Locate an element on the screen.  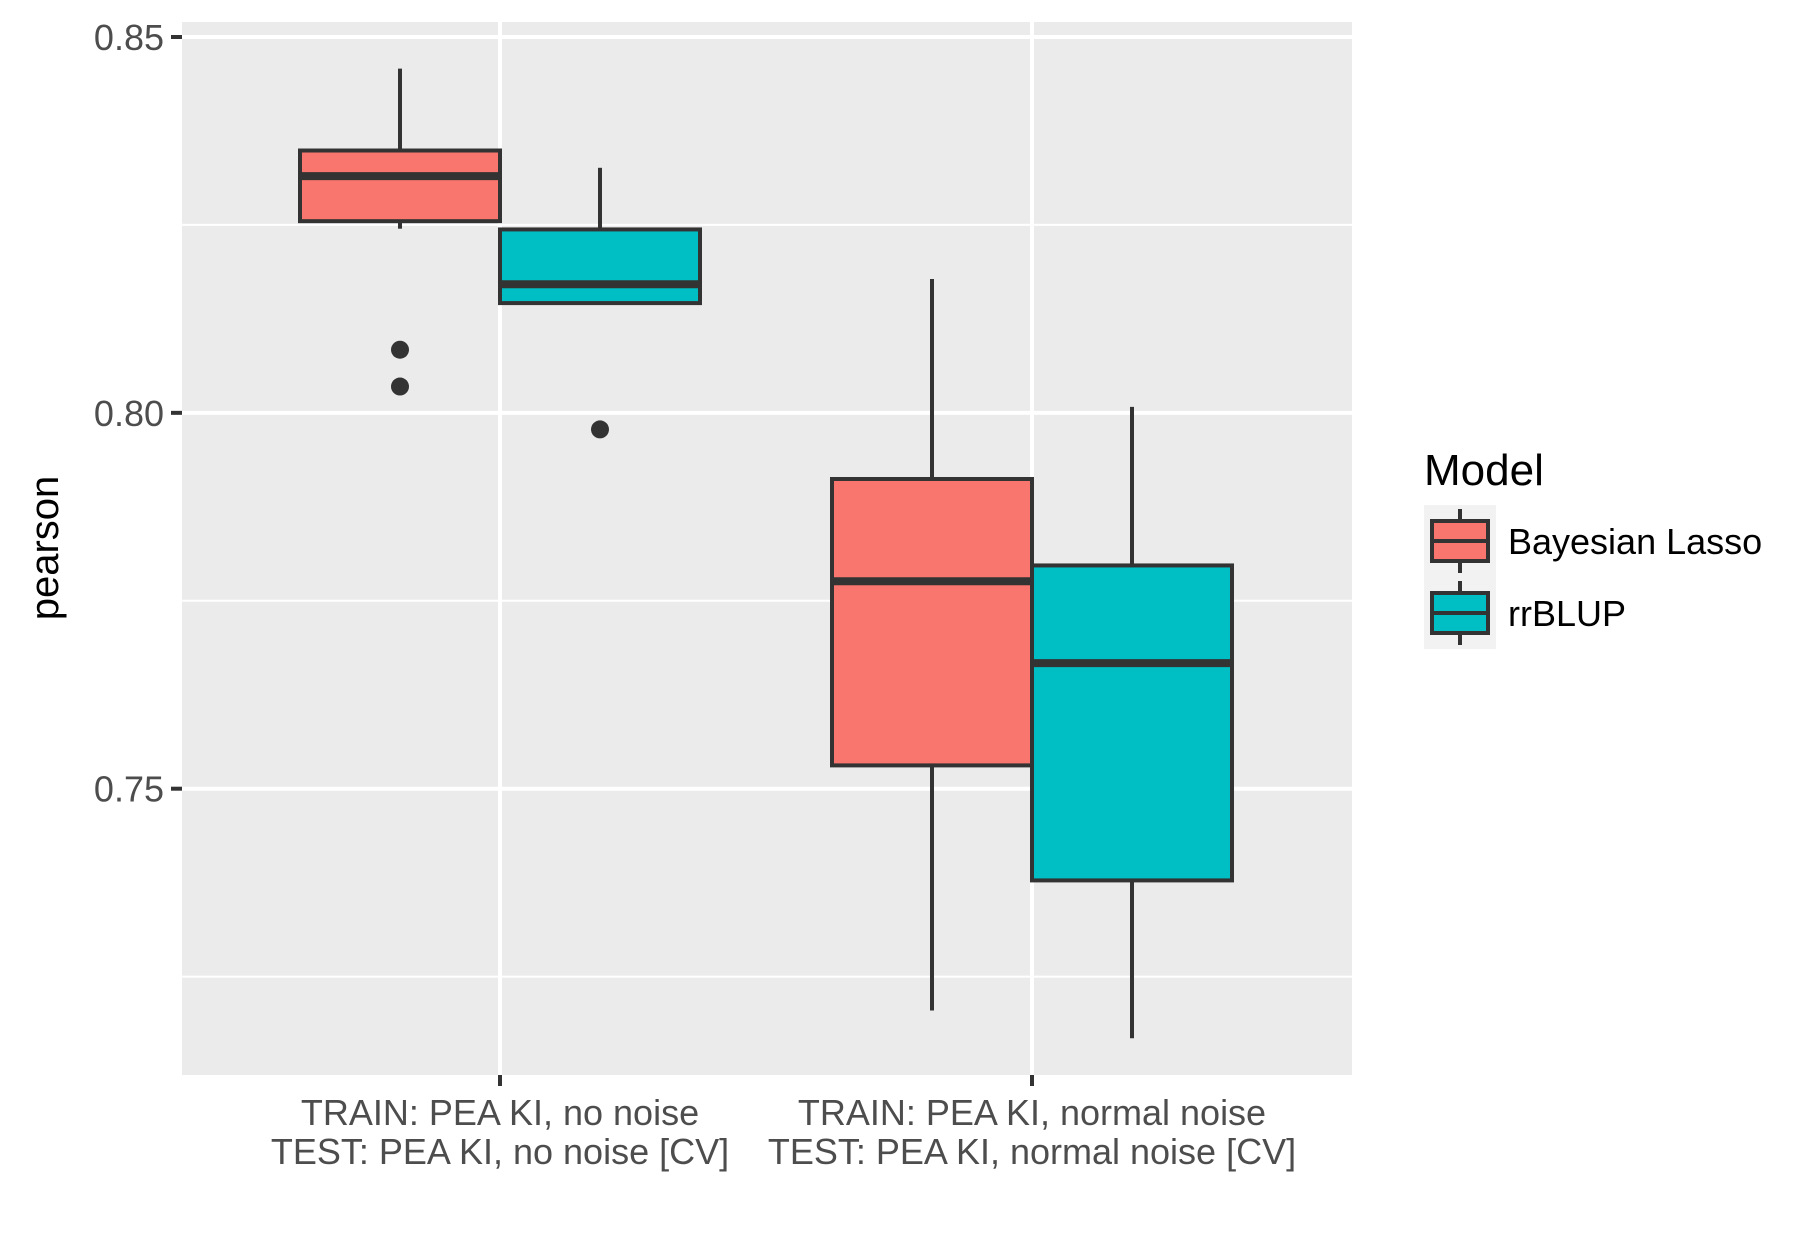
legend-title: Model is located at coordinates (1484, 470).